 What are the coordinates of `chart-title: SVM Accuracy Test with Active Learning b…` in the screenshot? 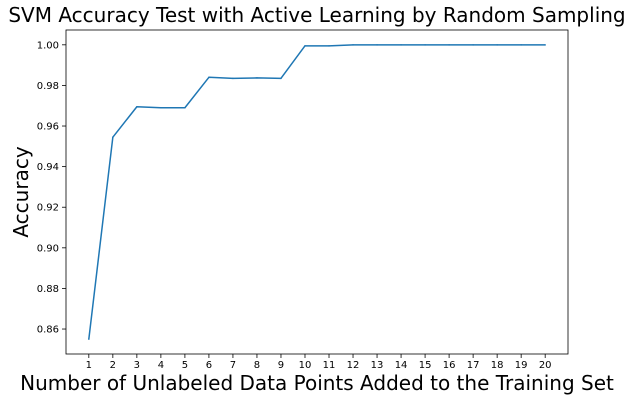 It's located at (316, 15).